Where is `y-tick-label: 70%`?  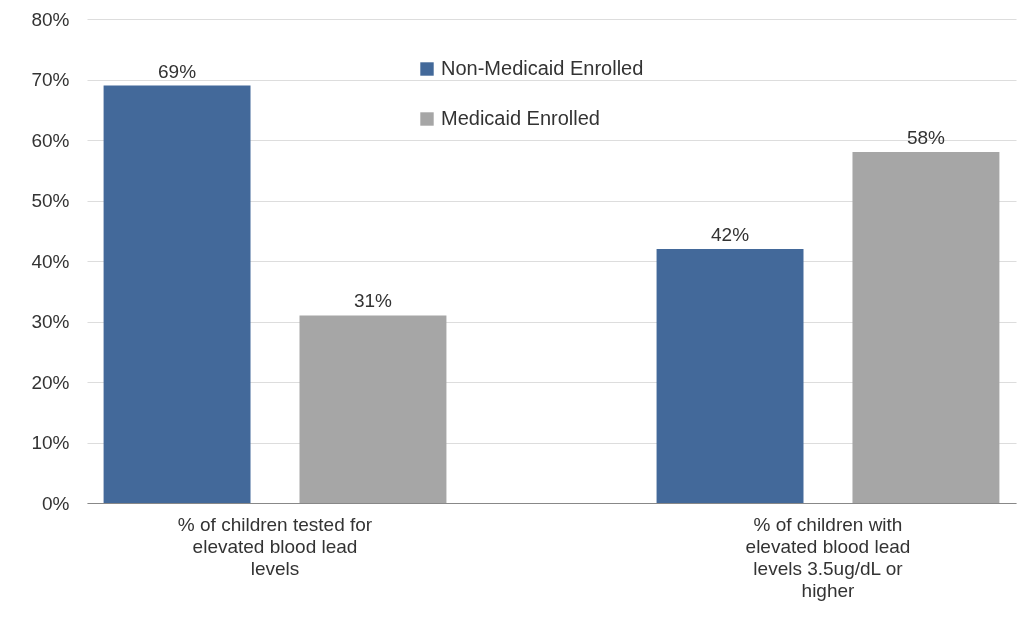
y-tick-label: 70% is located at coordinates (50, 79).